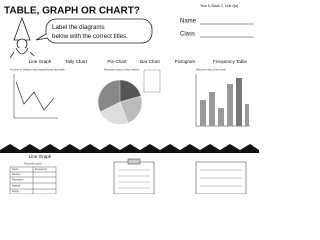  Describe the element at coordinates (72, 11) in the screenshot. I see `title: TABLE, GRAPH OR CHART?` at that location.